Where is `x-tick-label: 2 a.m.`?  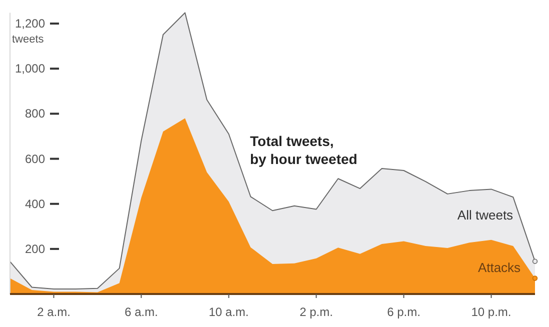
x-tick-label: 2 a.m. is located at coordinates (53, 312).